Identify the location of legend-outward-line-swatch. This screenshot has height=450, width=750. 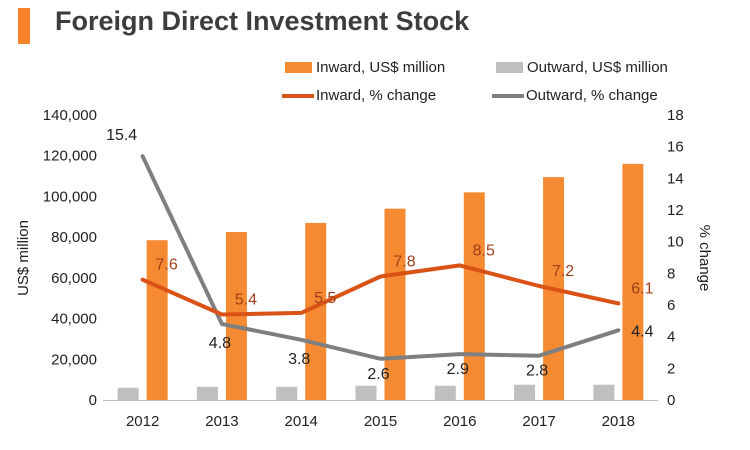
(508, 95).